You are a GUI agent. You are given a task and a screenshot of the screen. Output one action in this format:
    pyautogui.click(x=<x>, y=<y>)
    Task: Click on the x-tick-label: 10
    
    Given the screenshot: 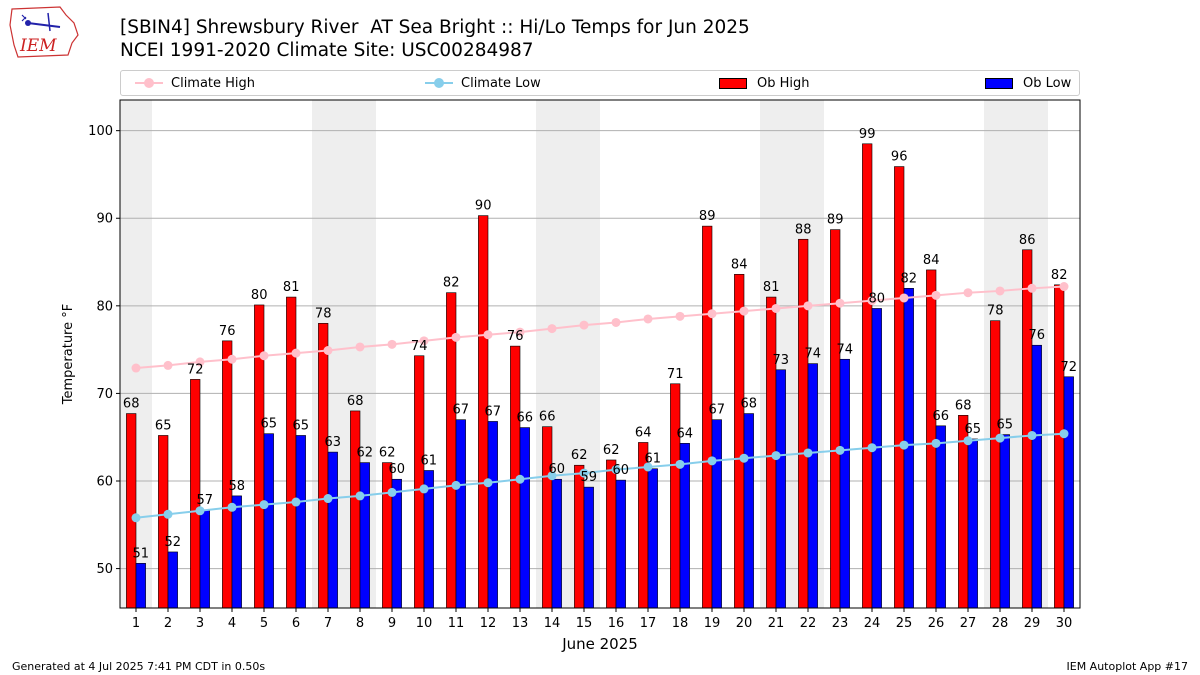 What is the action you would take?
    pyautogui.click(x=424, y=623)
    